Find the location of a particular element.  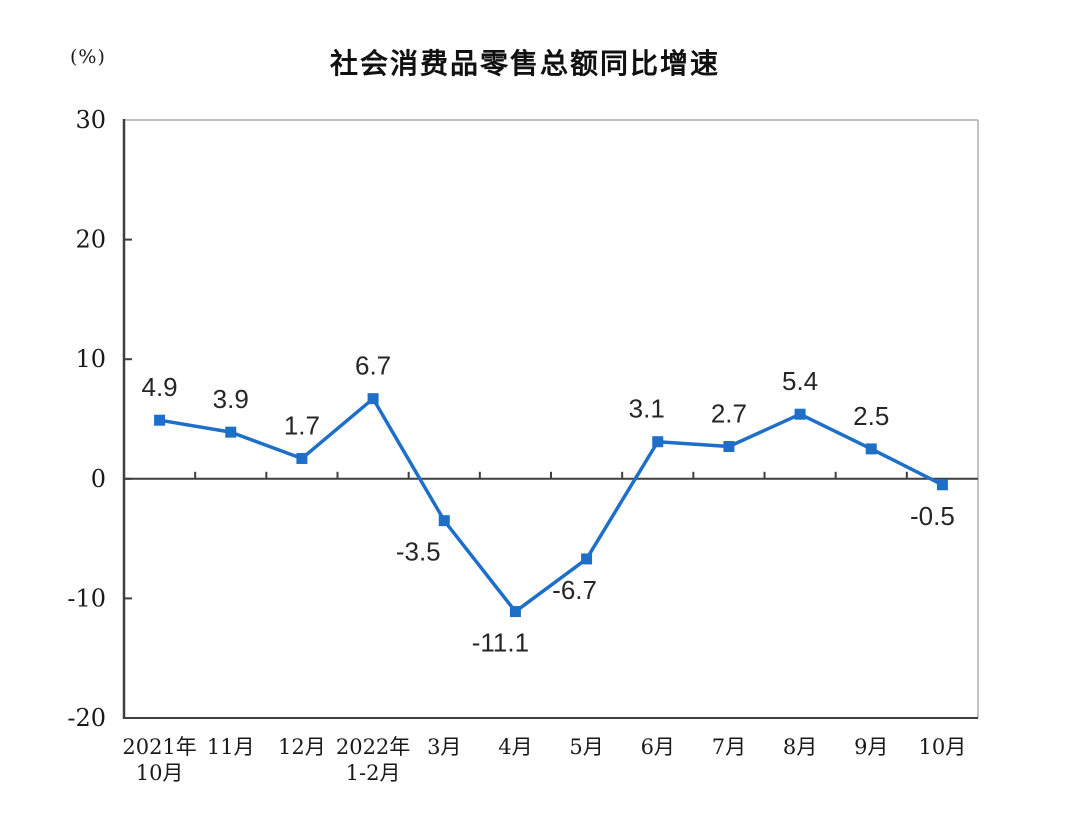

y-axis-tick-label: 0 is located at coordinates (98, 479).